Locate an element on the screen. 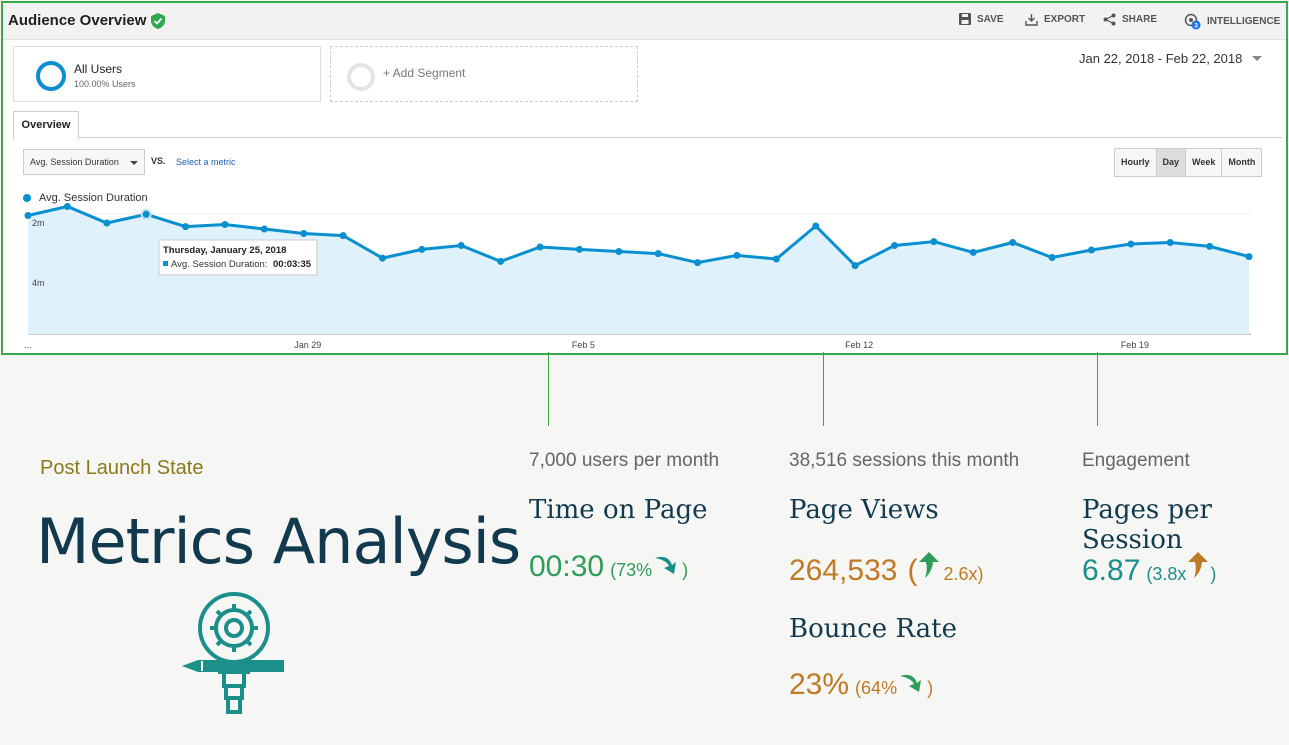 This screenshot has height=745, width=1289. tooltip-box is located at coordinates (238, 257).